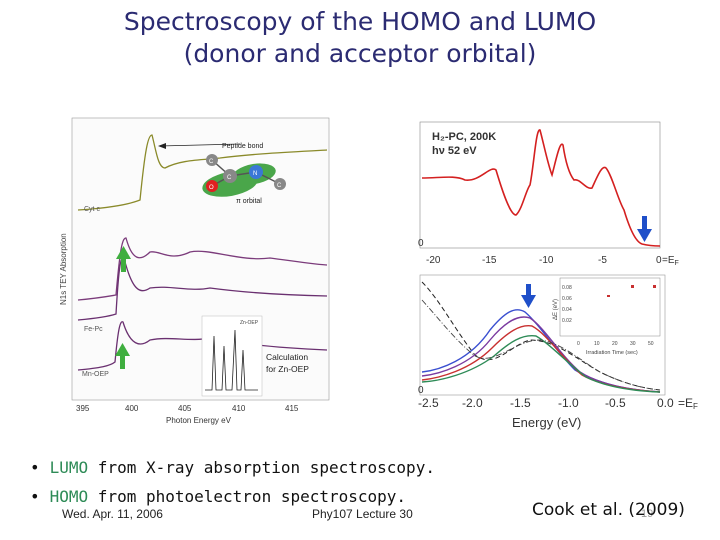  I want to click on inset-xtick: 50, so click(651, 344).